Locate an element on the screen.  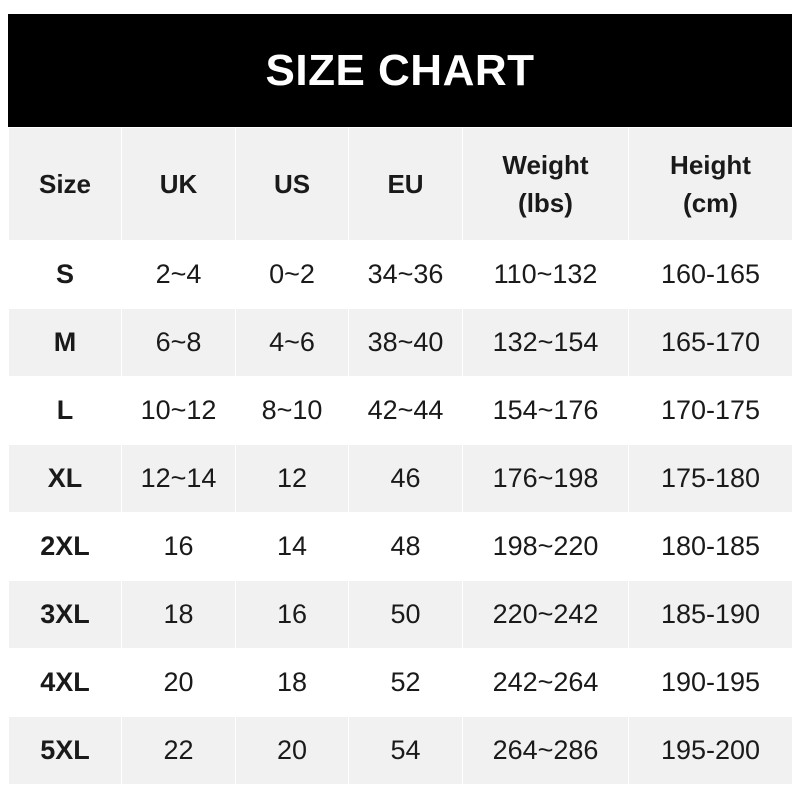
header-size: Size is located at coordinates (65, 184).